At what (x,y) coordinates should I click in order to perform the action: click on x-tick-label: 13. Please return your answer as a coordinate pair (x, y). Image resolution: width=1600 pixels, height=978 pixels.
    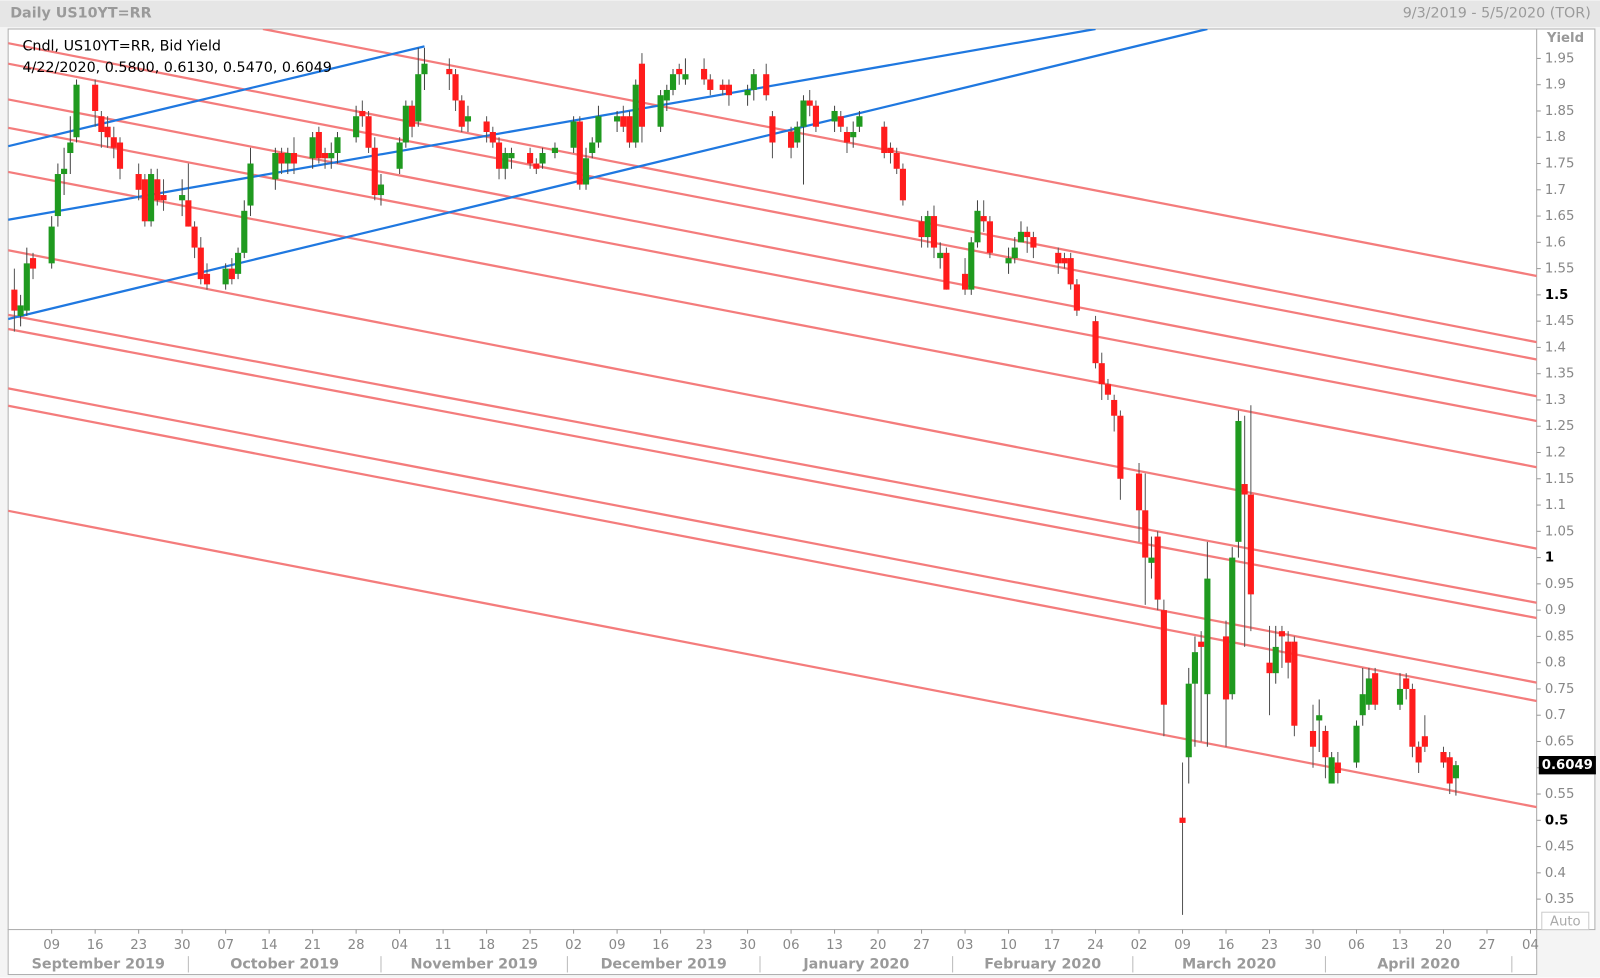
    Looking at the image, I should click on (1400, 945).